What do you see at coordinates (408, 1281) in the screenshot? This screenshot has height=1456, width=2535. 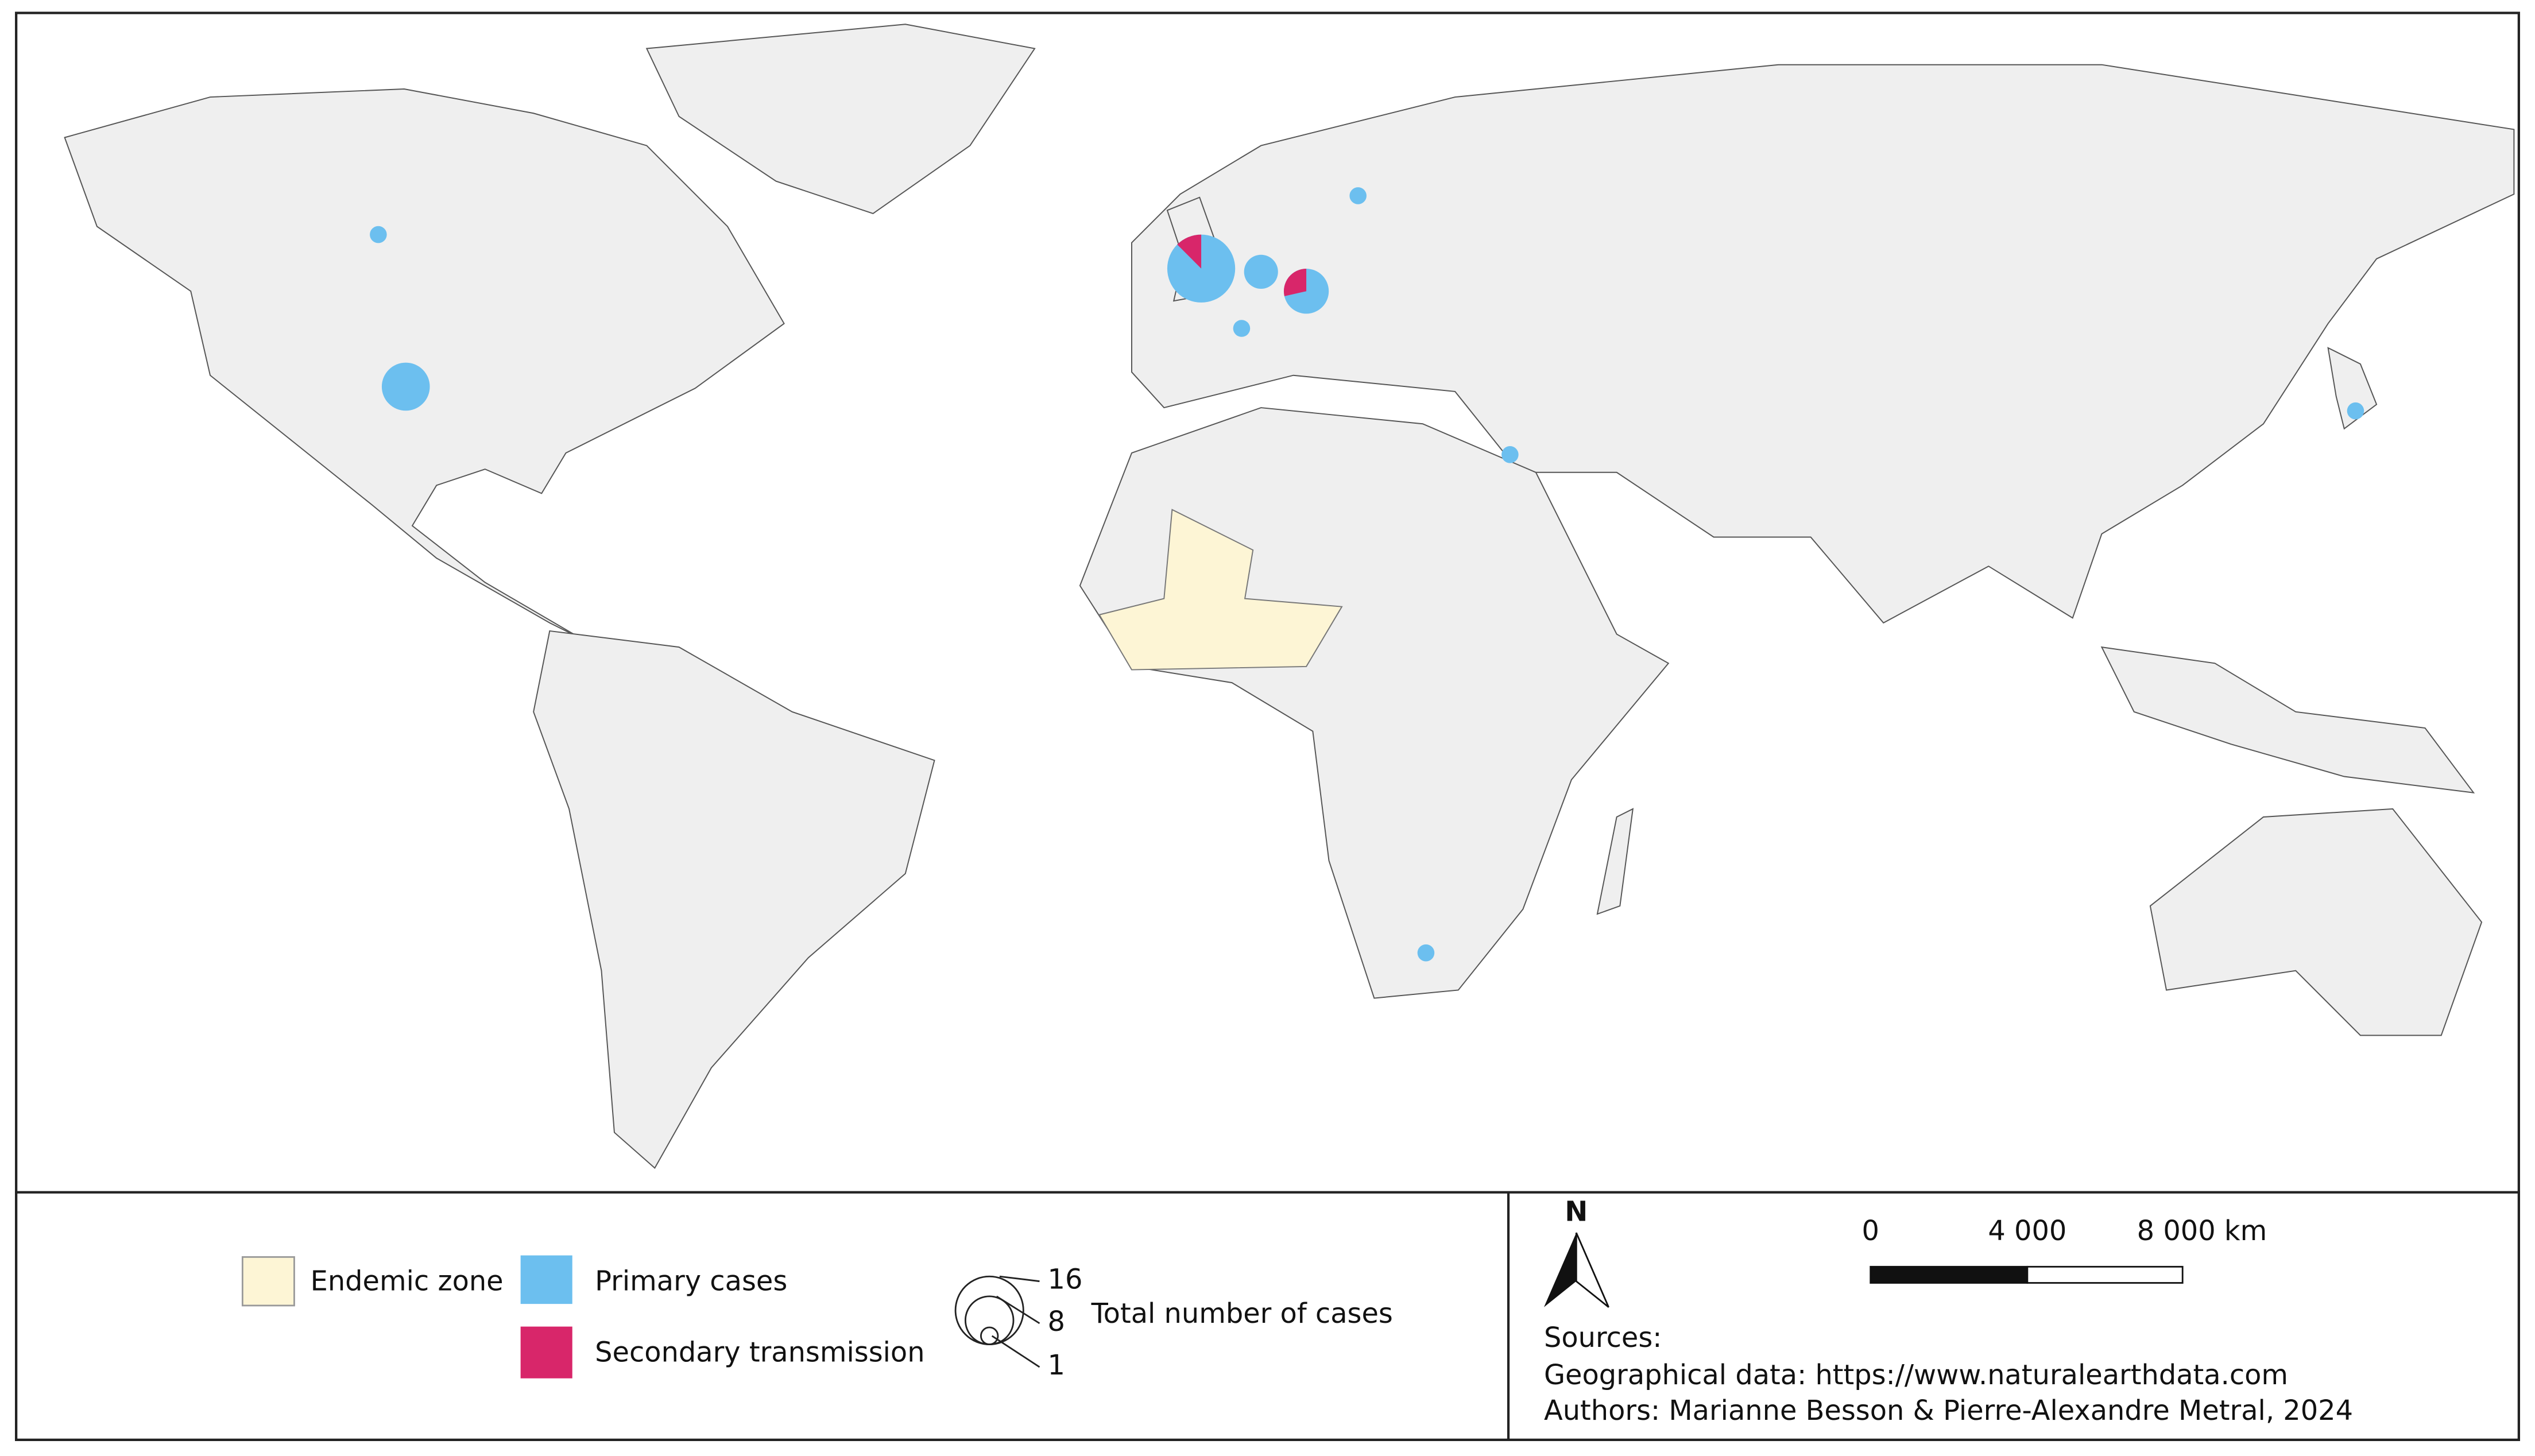 I see `endemic-label: Endemic zone` at bounding box center [408, 1281].